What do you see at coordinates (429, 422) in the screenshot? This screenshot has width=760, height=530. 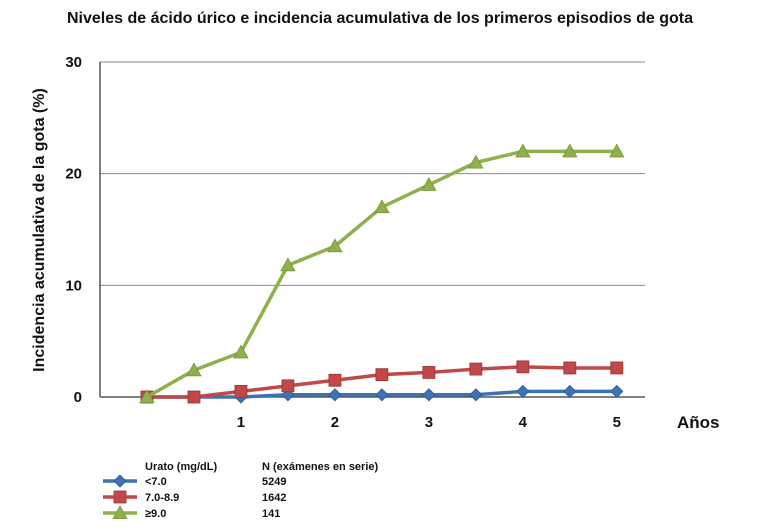 I see `x-tick-label: 3` at bounding box center [429, 422].